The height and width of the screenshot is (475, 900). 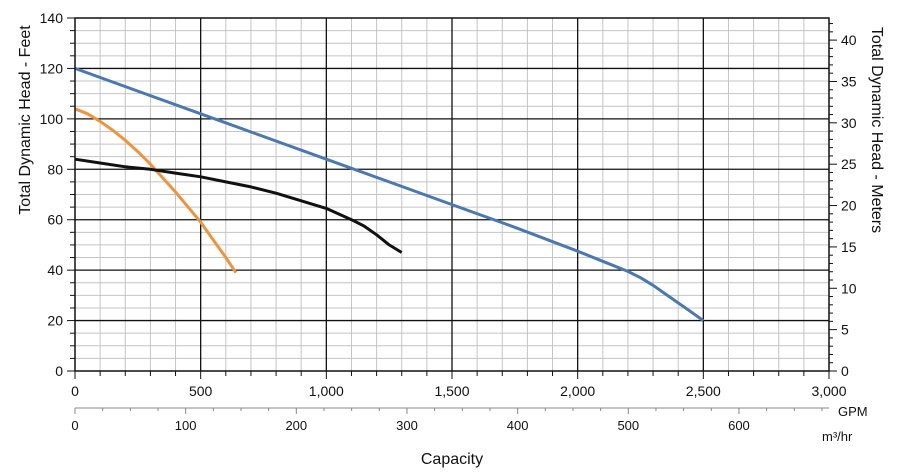 I want to click on right-tick-label: 20, so click(x=849, y=206).